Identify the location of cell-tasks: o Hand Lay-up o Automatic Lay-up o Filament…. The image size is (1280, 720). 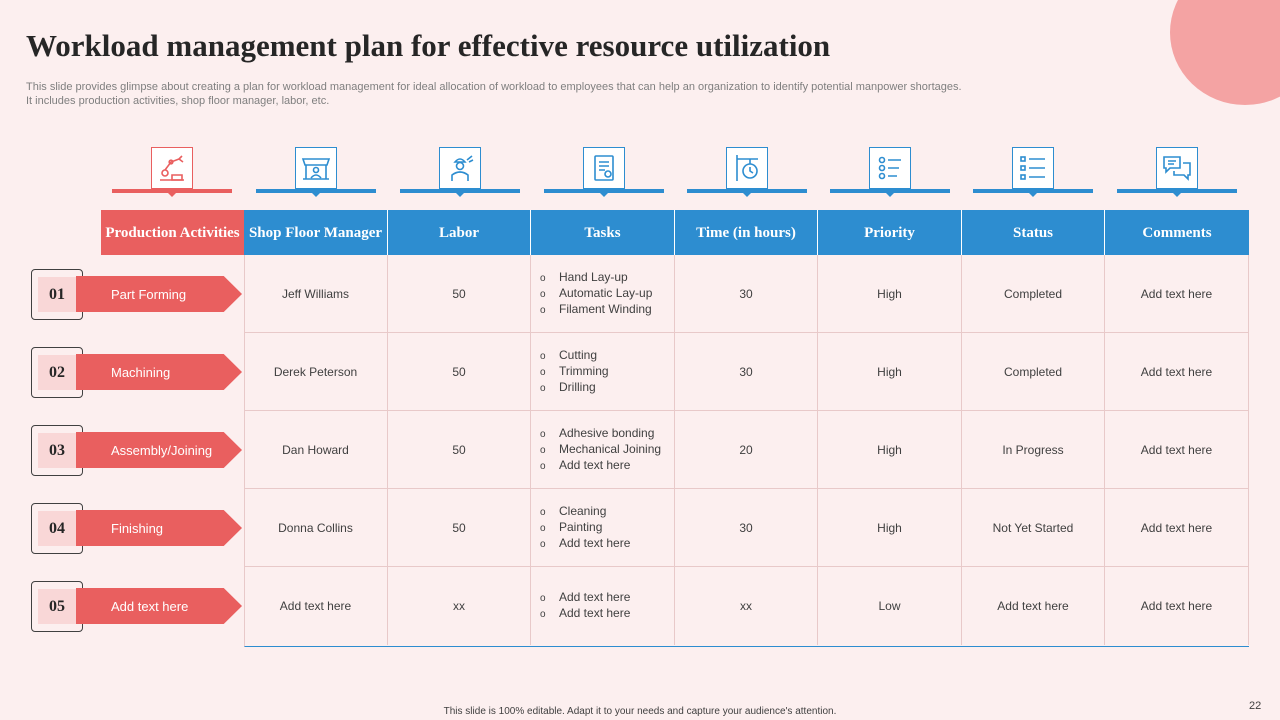
(603, 294).